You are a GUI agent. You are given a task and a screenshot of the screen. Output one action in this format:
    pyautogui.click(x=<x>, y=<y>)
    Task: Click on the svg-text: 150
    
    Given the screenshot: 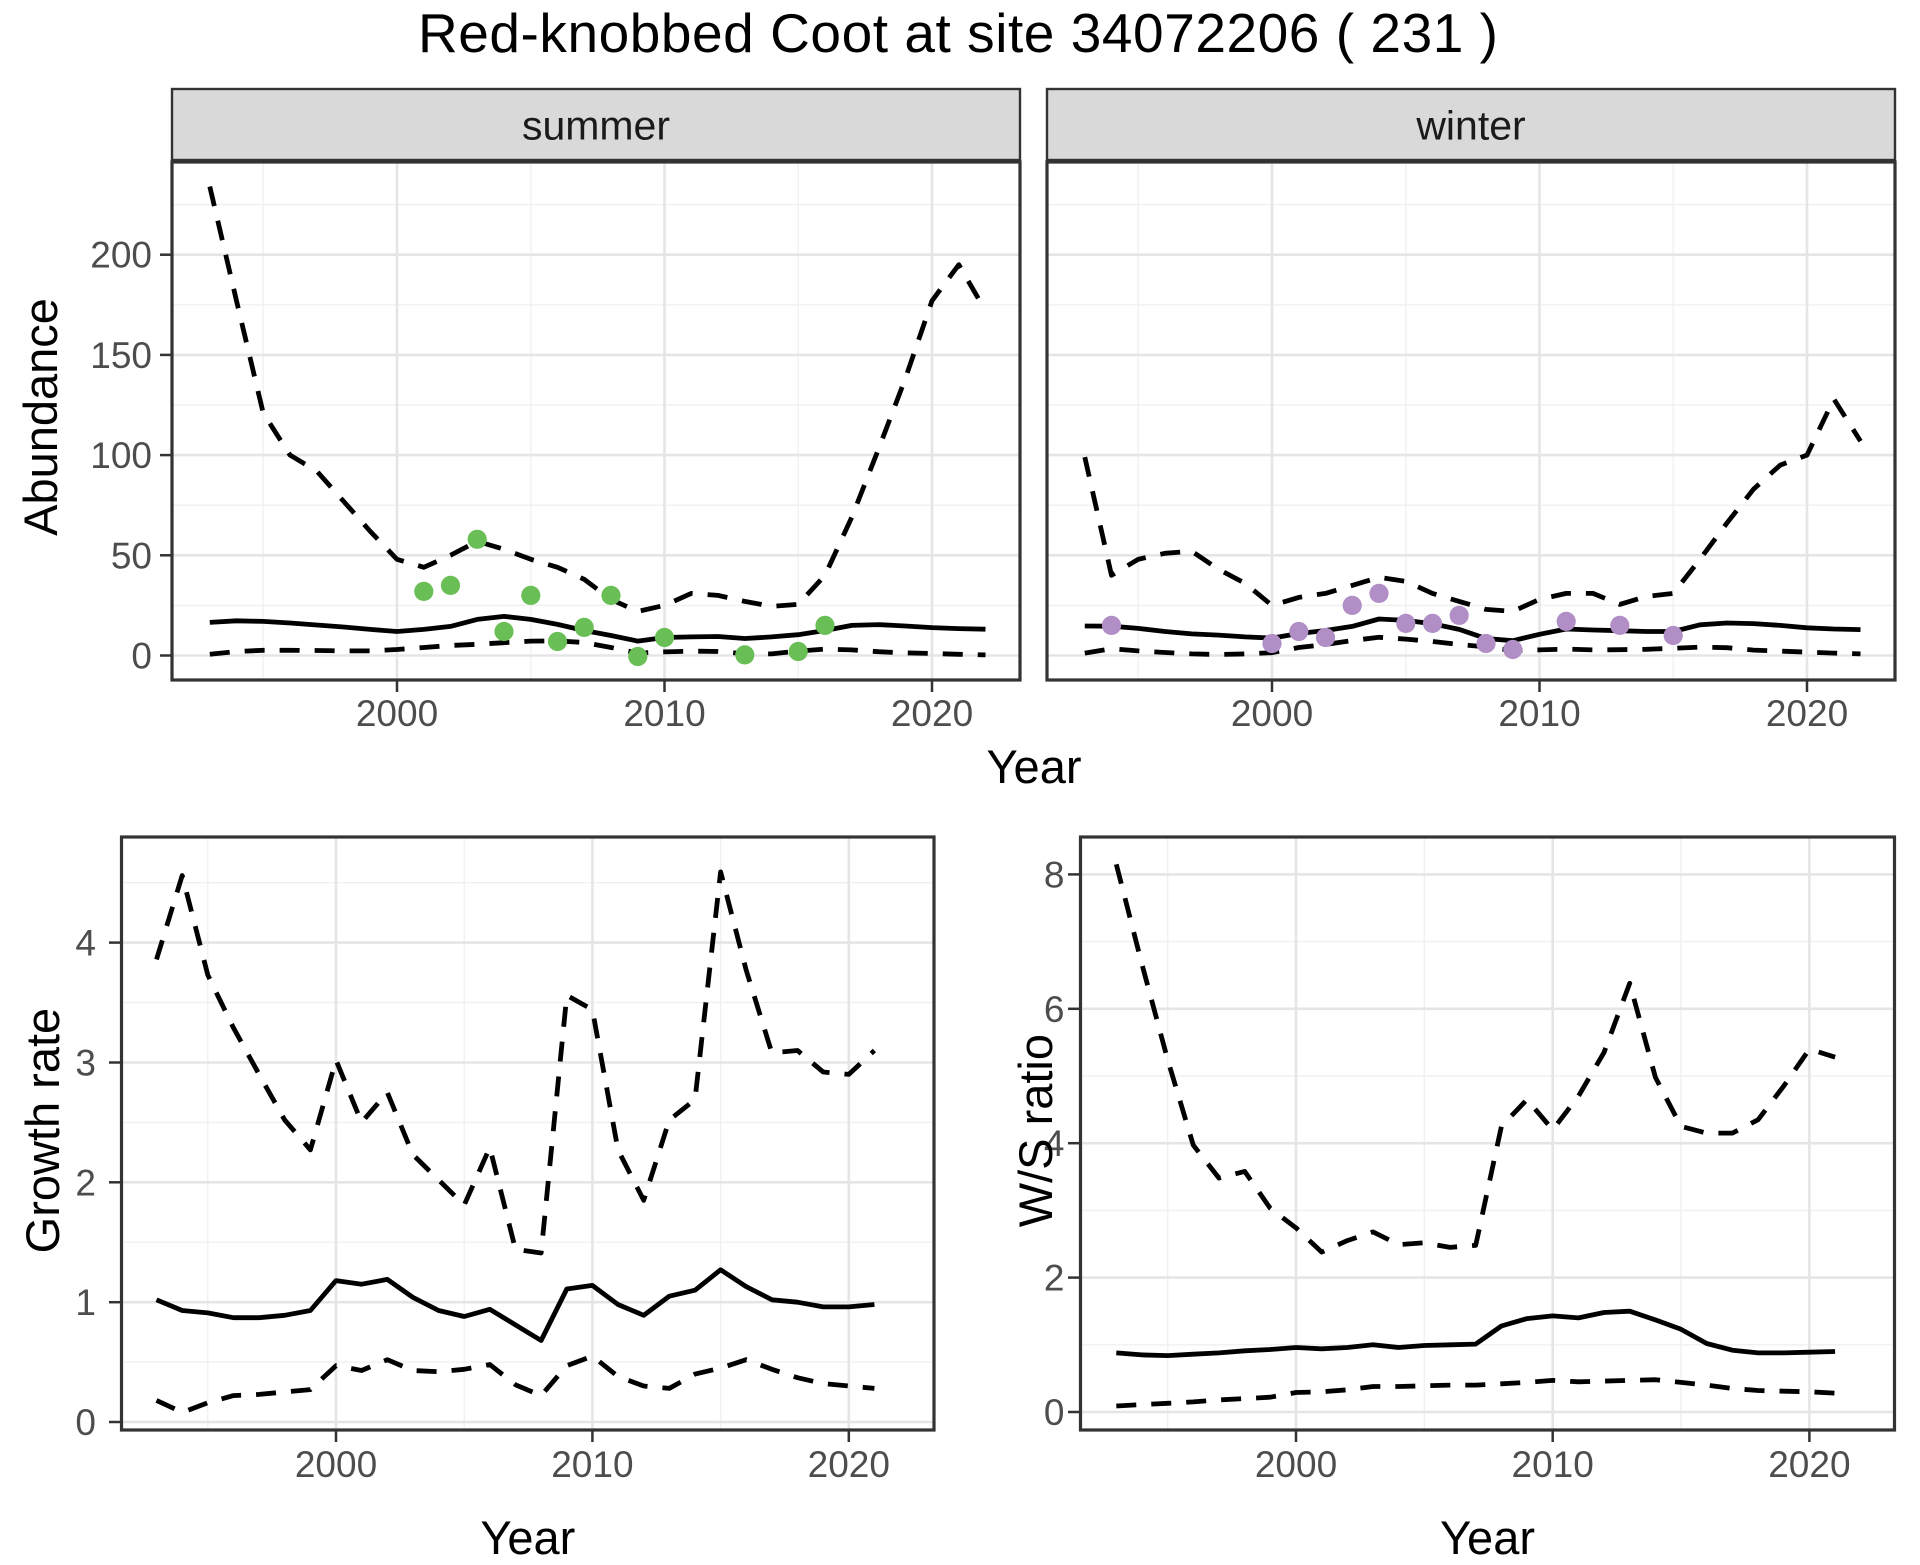 What is the action you would take?
    pyautogui.click(x=121, y=355)
    